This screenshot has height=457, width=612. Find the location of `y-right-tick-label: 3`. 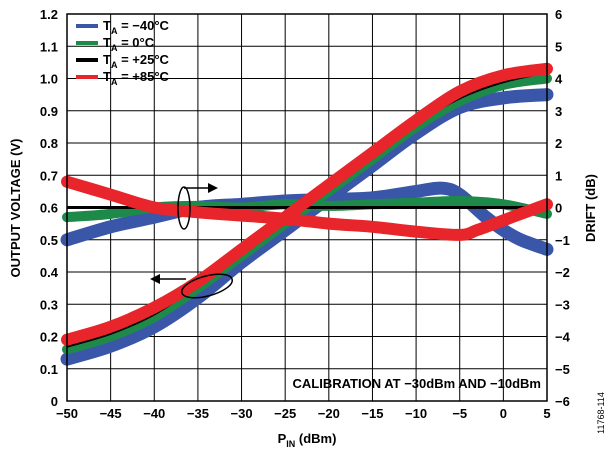

y-right-tick-label: 3 is located at coordinates (558, 111).